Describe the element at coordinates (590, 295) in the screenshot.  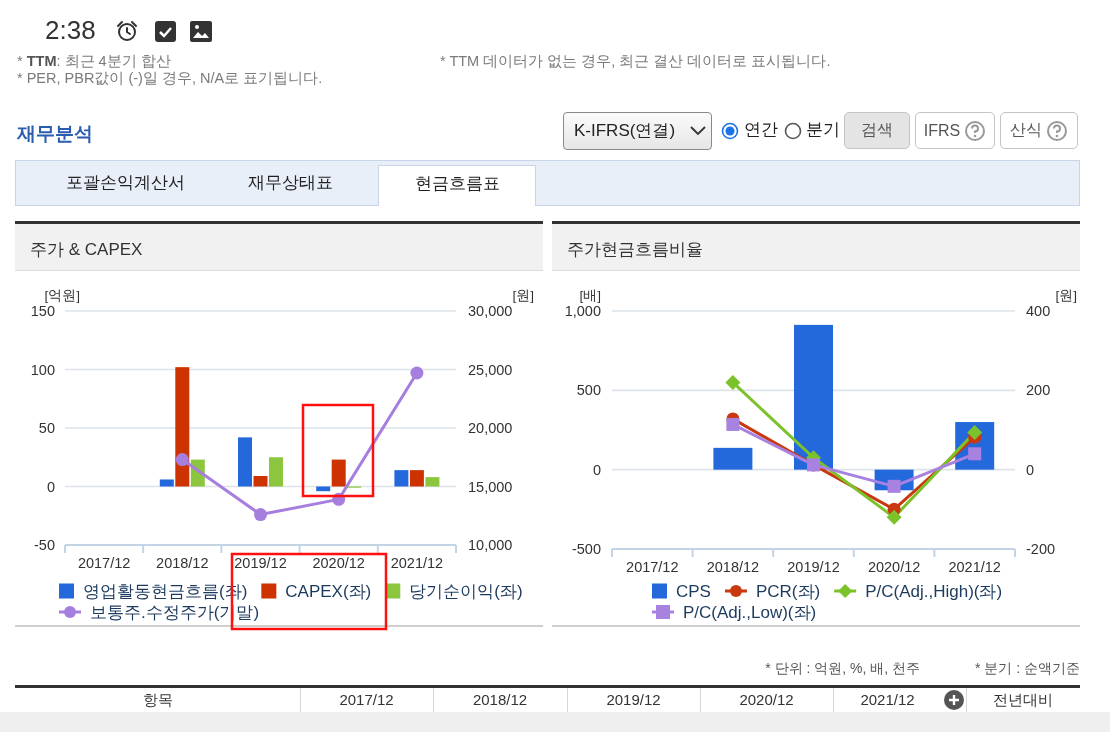
I see `y-axis-title: [배]` at that location.